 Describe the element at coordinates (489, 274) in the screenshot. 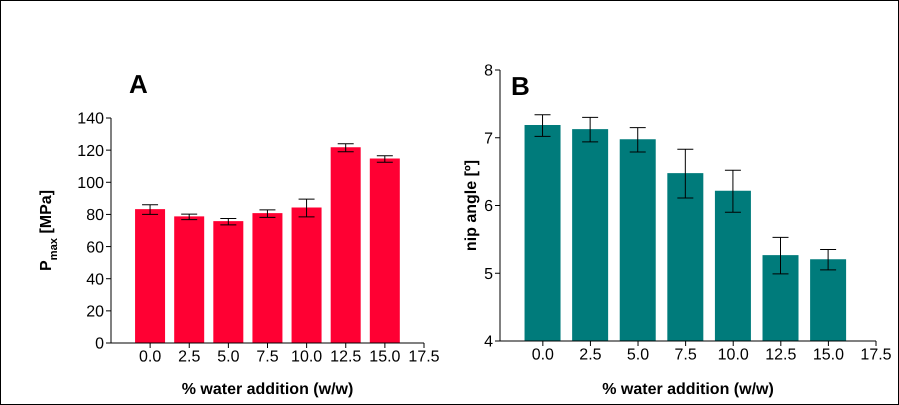

I see `y-tick-label: 5` at that location.